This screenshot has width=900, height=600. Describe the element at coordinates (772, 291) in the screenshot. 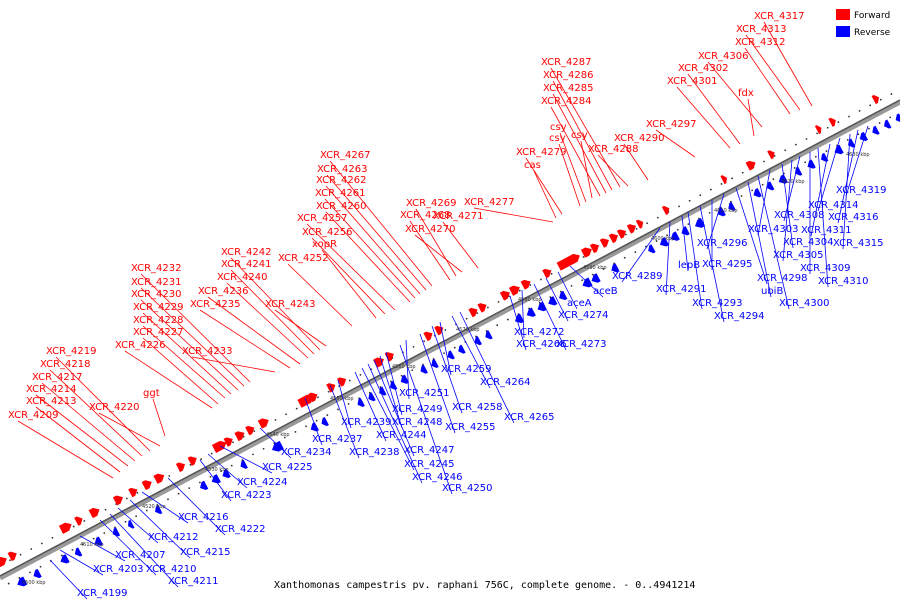

I see `gene-label: ubiB` at that location.